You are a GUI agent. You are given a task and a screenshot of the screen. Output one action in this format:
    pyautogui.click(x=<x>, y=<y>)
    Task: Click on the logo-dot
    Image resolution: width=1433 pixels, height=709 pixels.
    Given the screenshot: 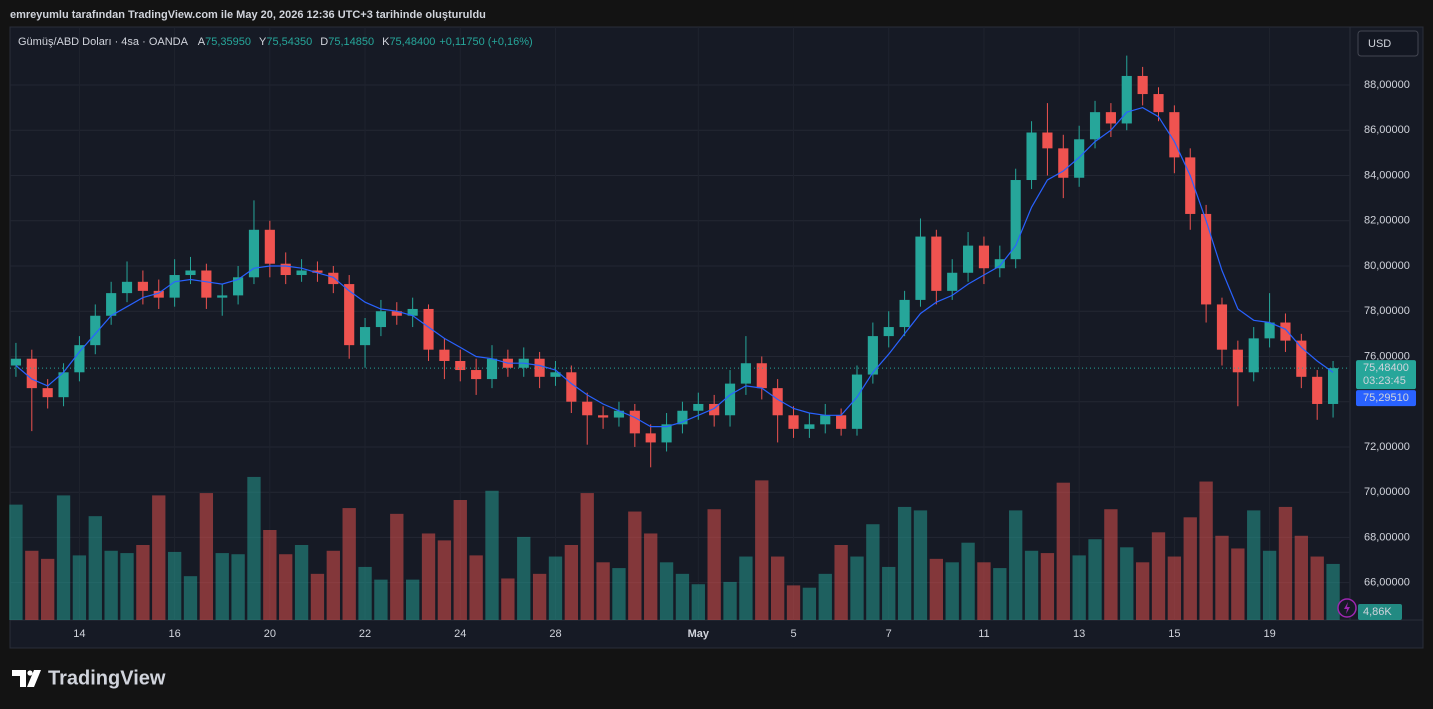 What is the action you would take?
    pyautogui.click(x=30, y=673)
    